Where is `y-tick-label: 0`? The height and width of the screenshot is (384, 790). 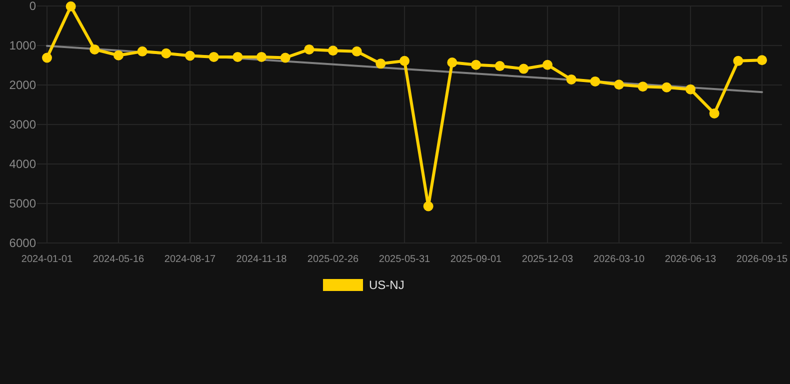 y-tick-label: 0 is located at coordinates (32, 7).